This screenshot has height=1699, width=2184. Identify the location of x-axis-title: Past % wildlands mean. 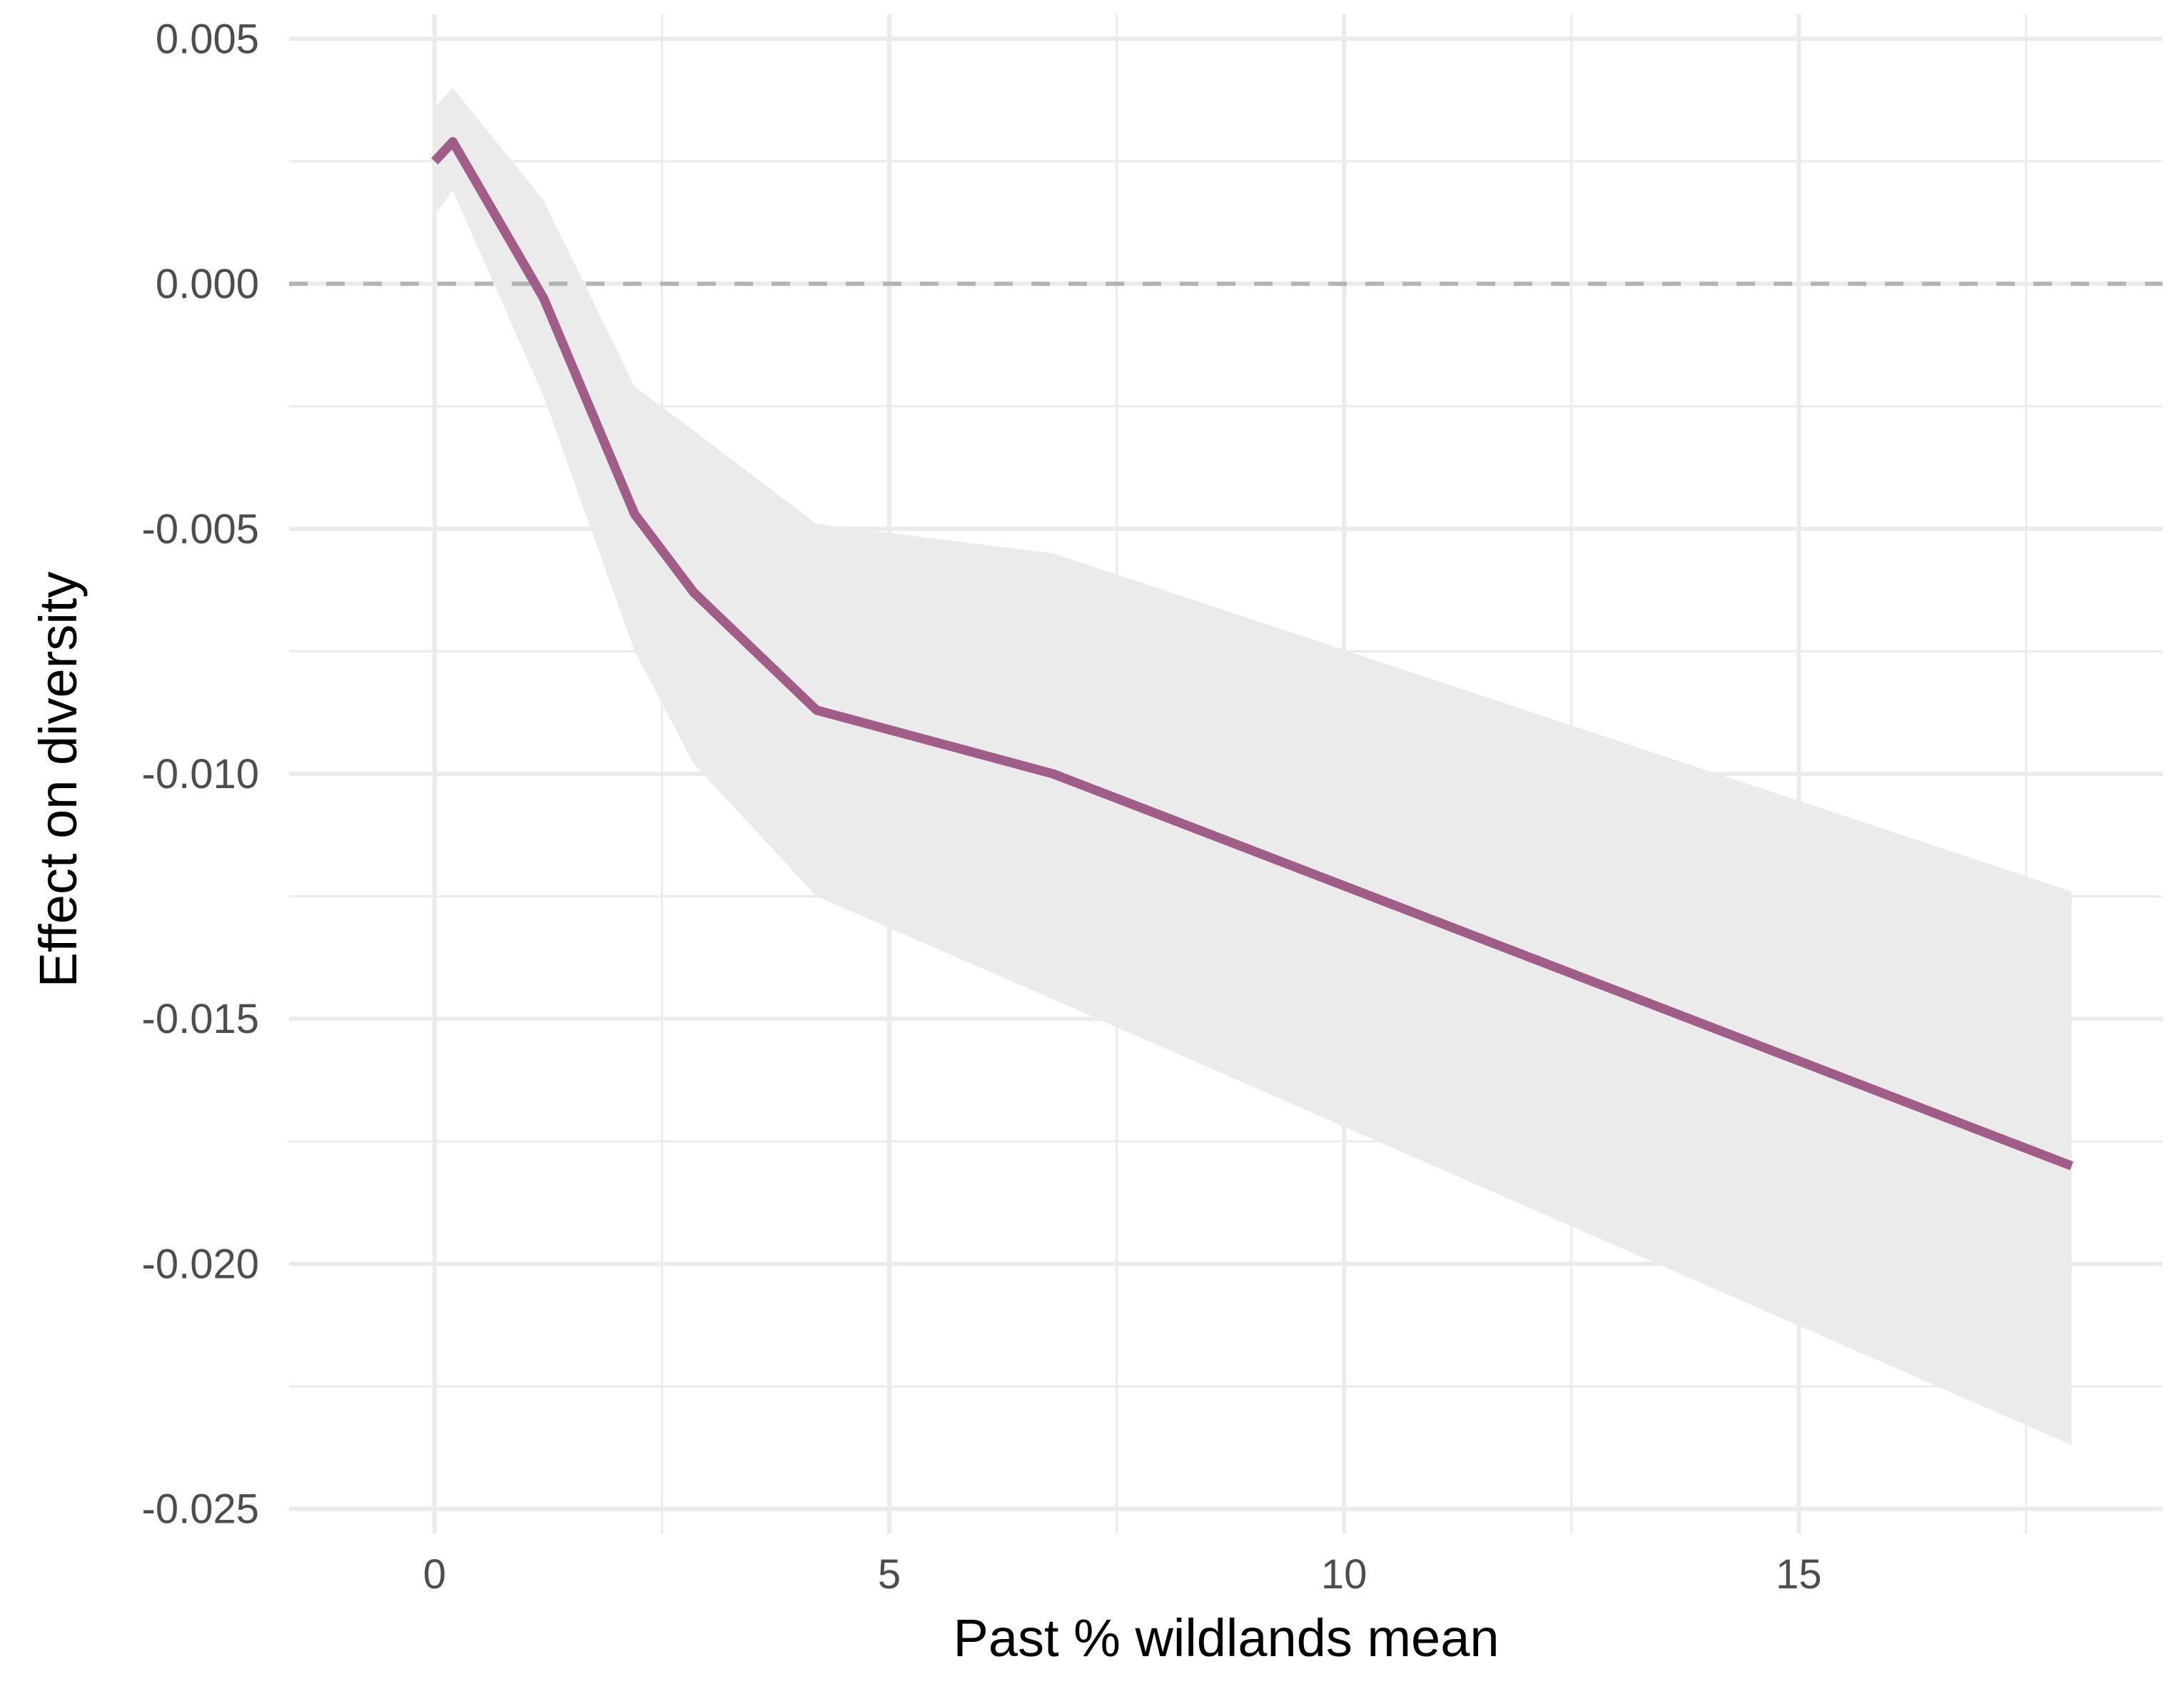
(1226, 1638).